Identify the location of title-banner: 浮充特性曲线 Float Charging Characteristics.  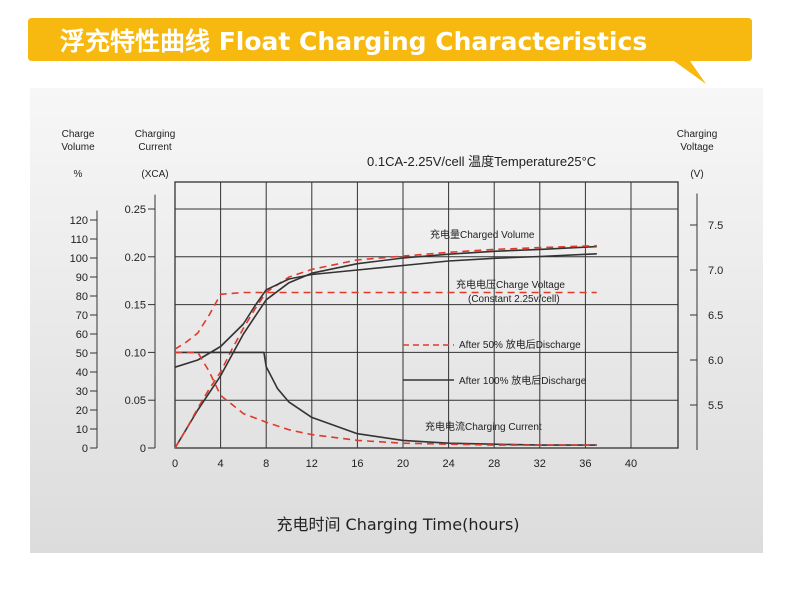
(390, 51).